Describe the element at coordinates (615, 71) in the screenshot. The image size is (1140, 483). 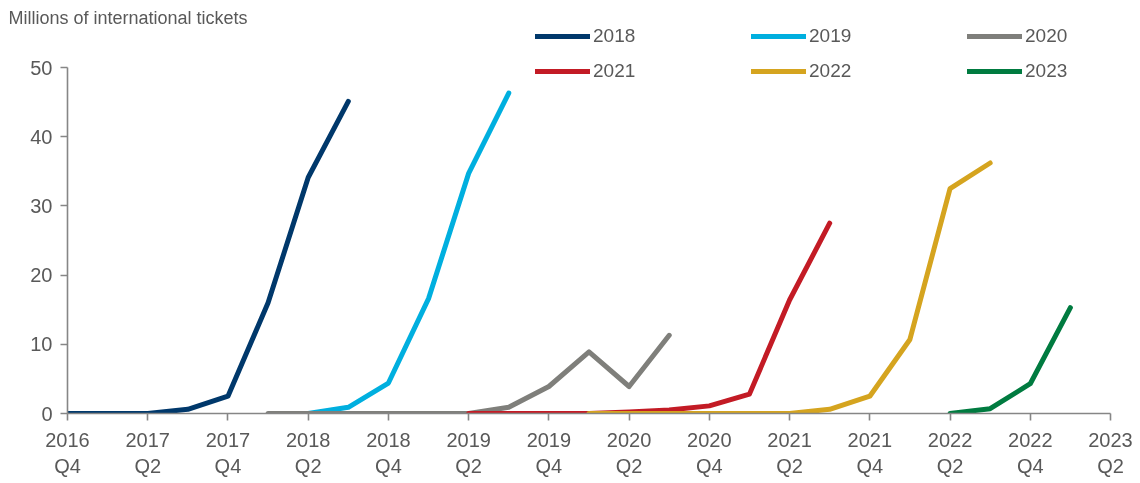
I see `legend-label: 2021` at that location.